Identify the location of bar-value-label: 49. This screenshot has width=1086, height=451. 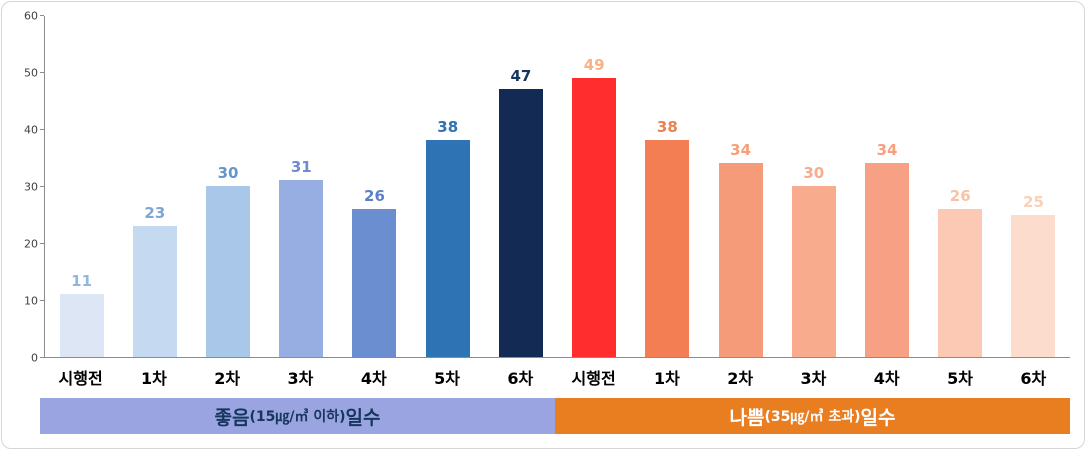
(594, 64).